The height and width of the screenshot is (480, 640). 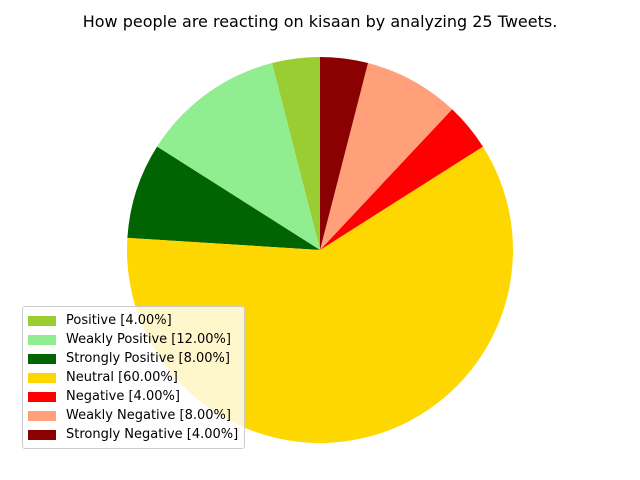 What do you see at coordinates (119, 320) in the screenshot?
I see `legend-label-0: Positive [4.00%]` at bounding box center [119, 320].